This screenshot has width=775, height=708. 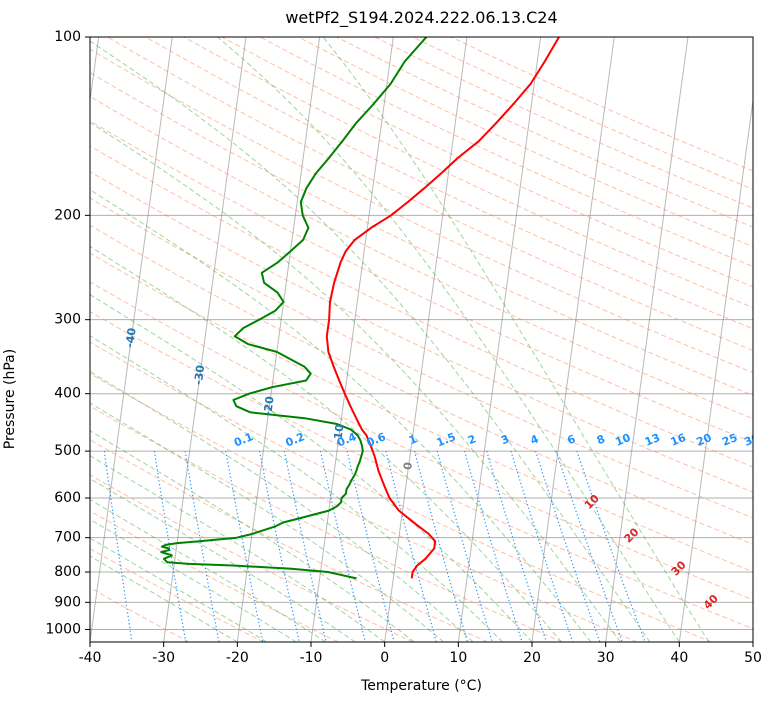 I want to click on y-tick-label: 500, so click(x=67, y=451).